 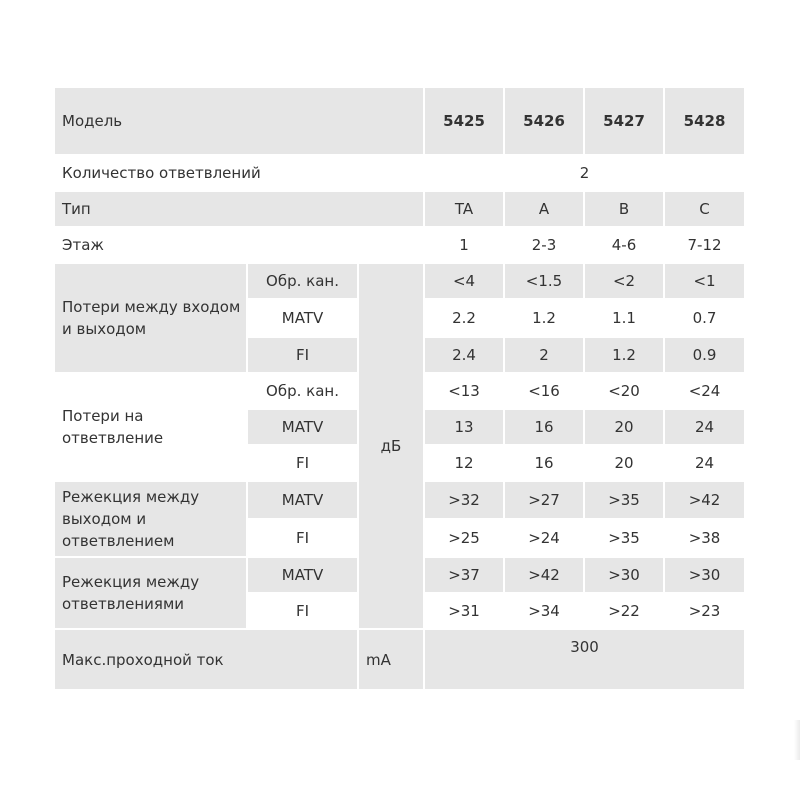 I want to click on table-header-row: Модель 5425 5426 5427 5428, so click(x=400, y=121).